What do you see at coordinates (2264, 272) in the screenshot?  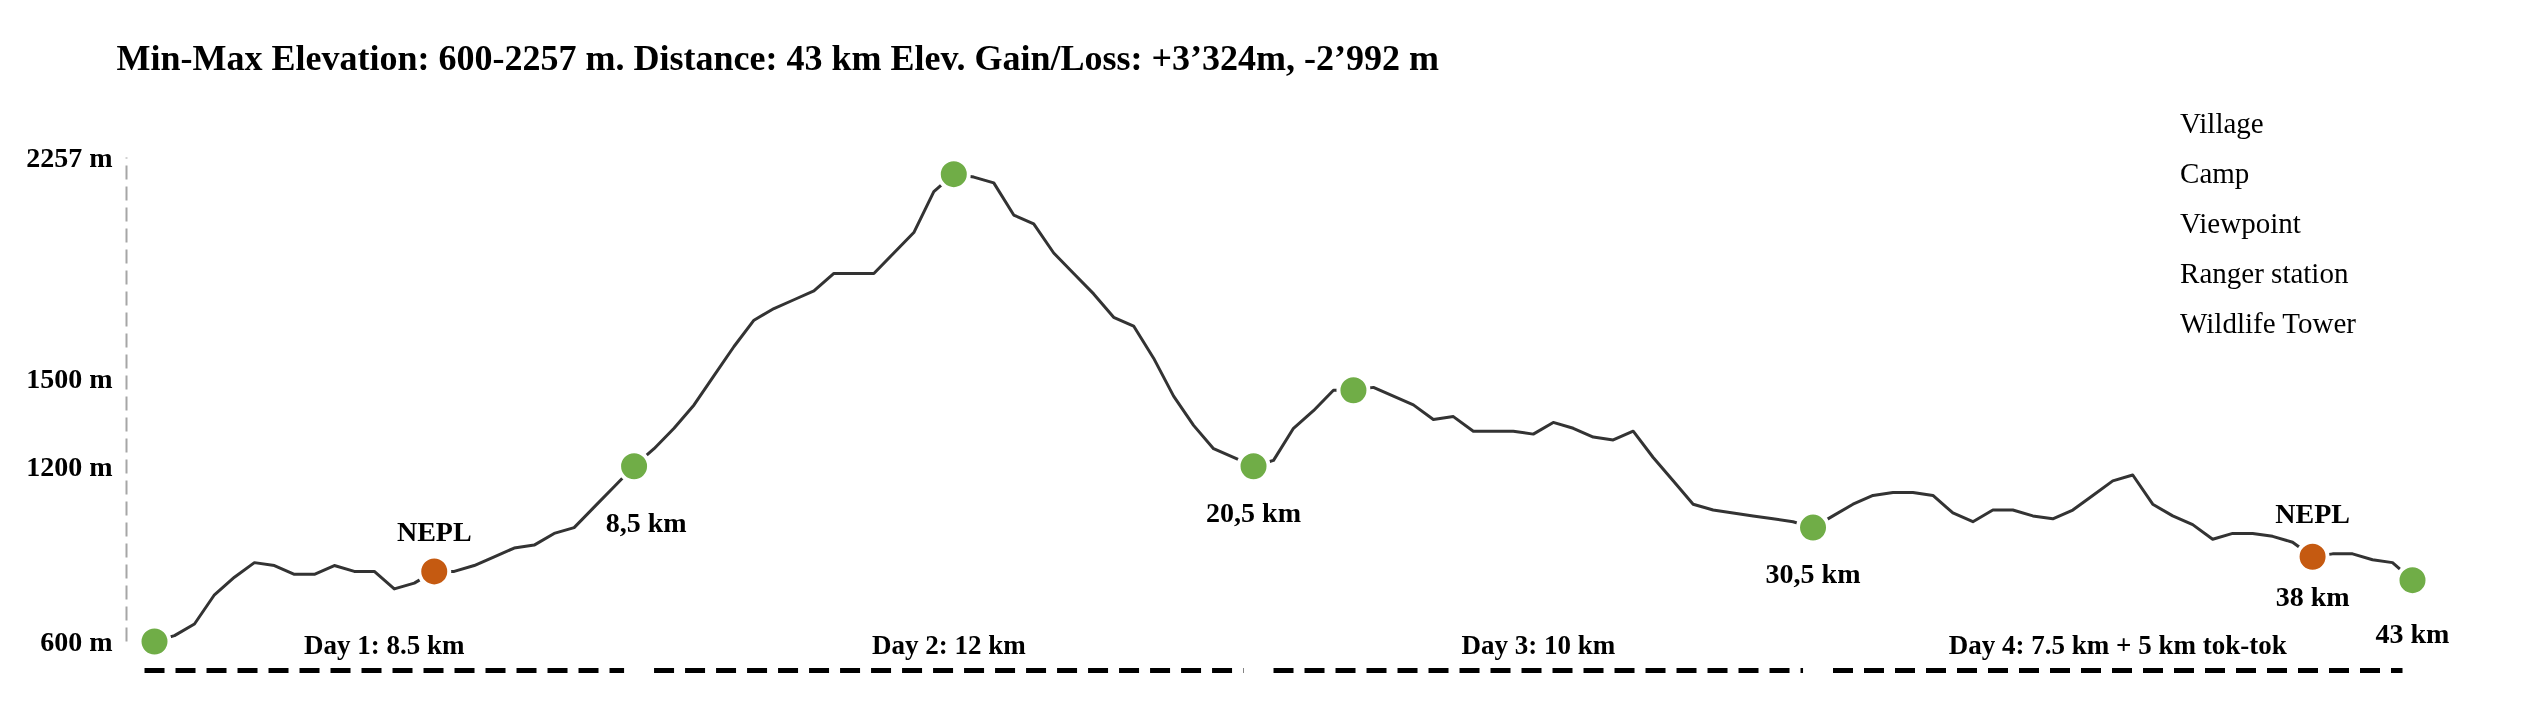 I see `annotation: Ranger station` at bounding box center [2264, 272].